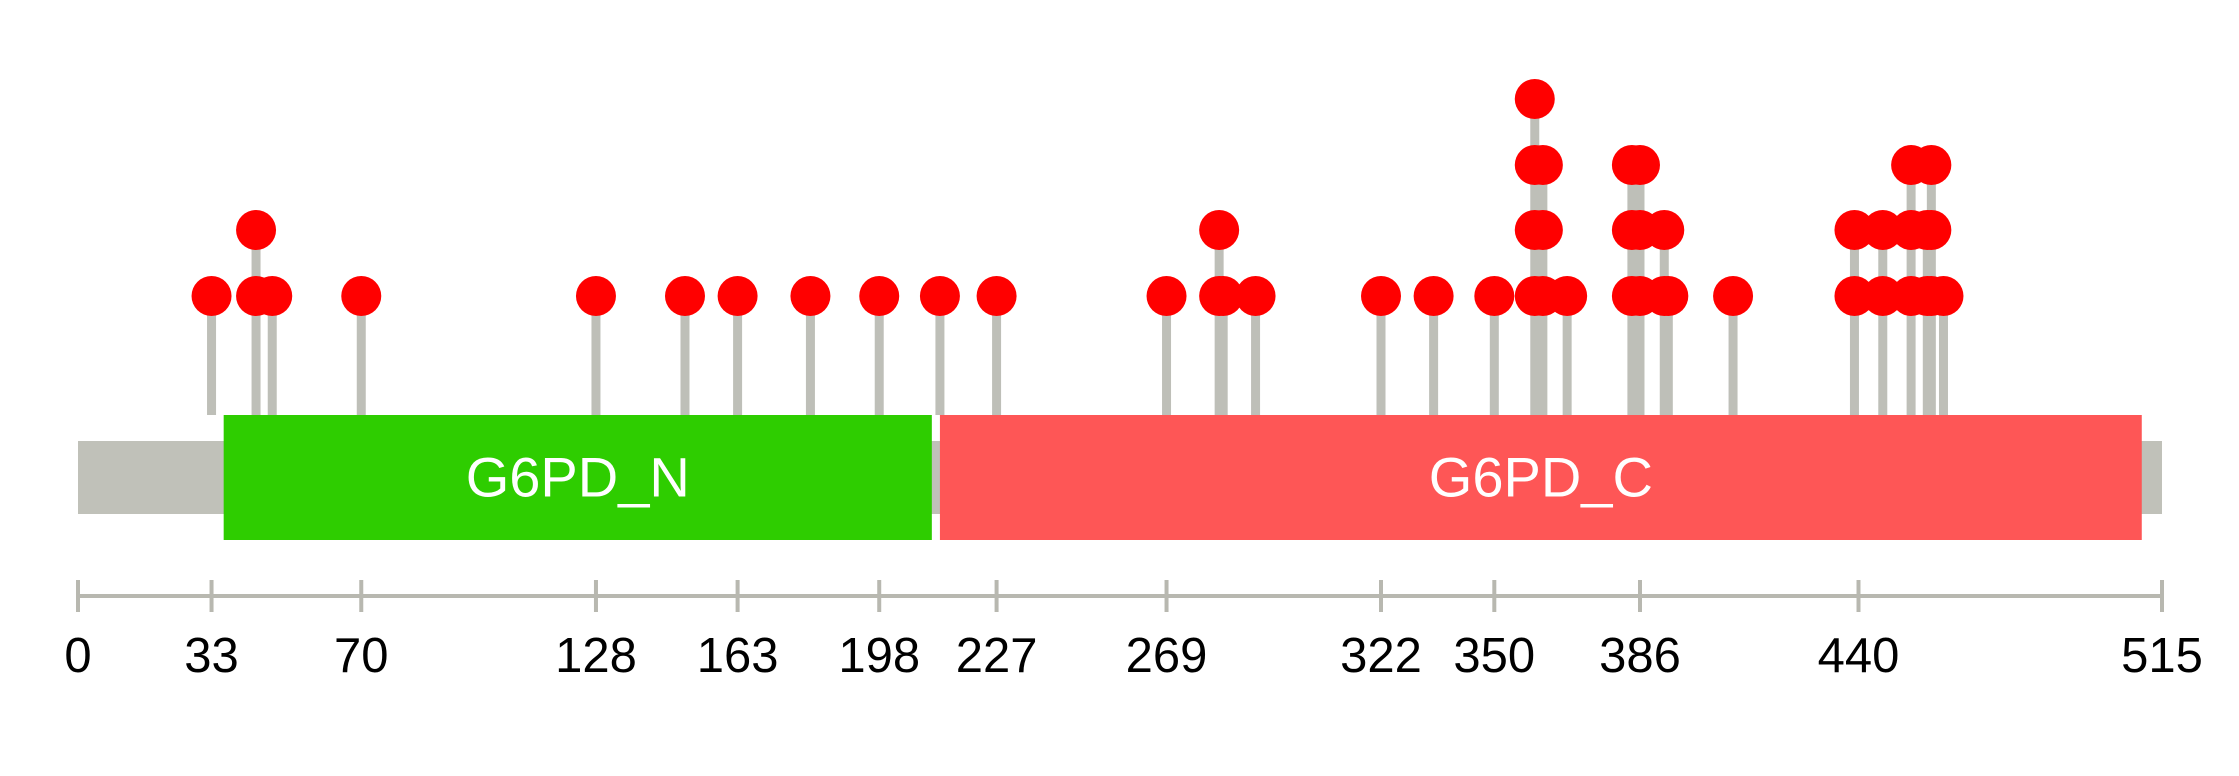 This screenshot has height=776, width=2239. What do you see at coordinates (1859, 656) in the screenshot?
I see `axis-tick-label: 440` at bounding box center [1859, 656].